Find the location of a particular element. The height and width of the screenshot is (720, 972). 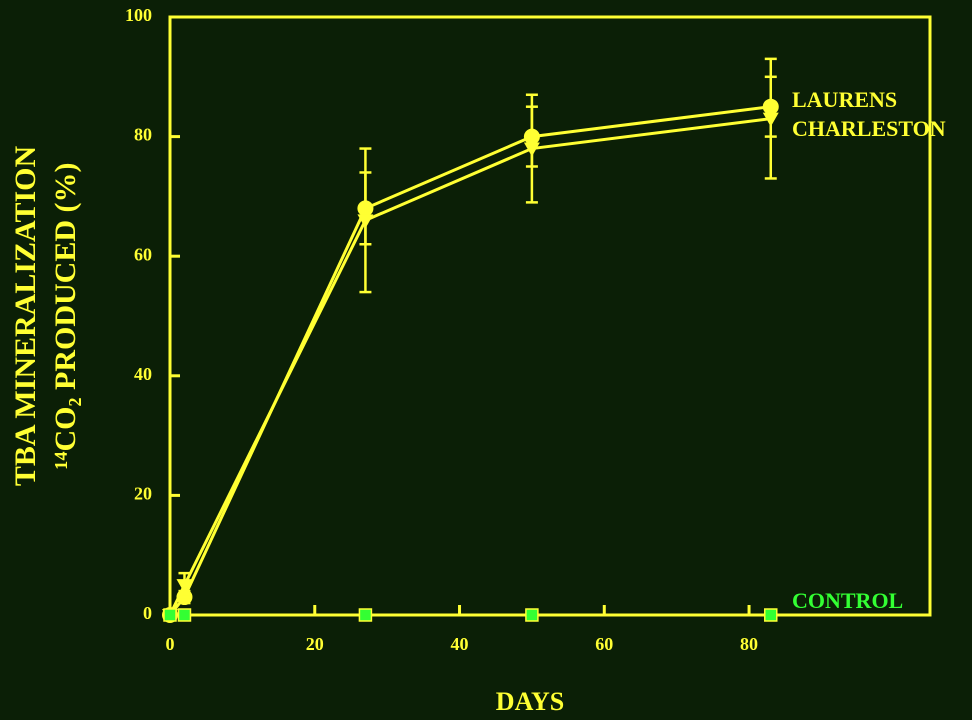

x-tick-label: 60 is located at coordinates (604, 644).